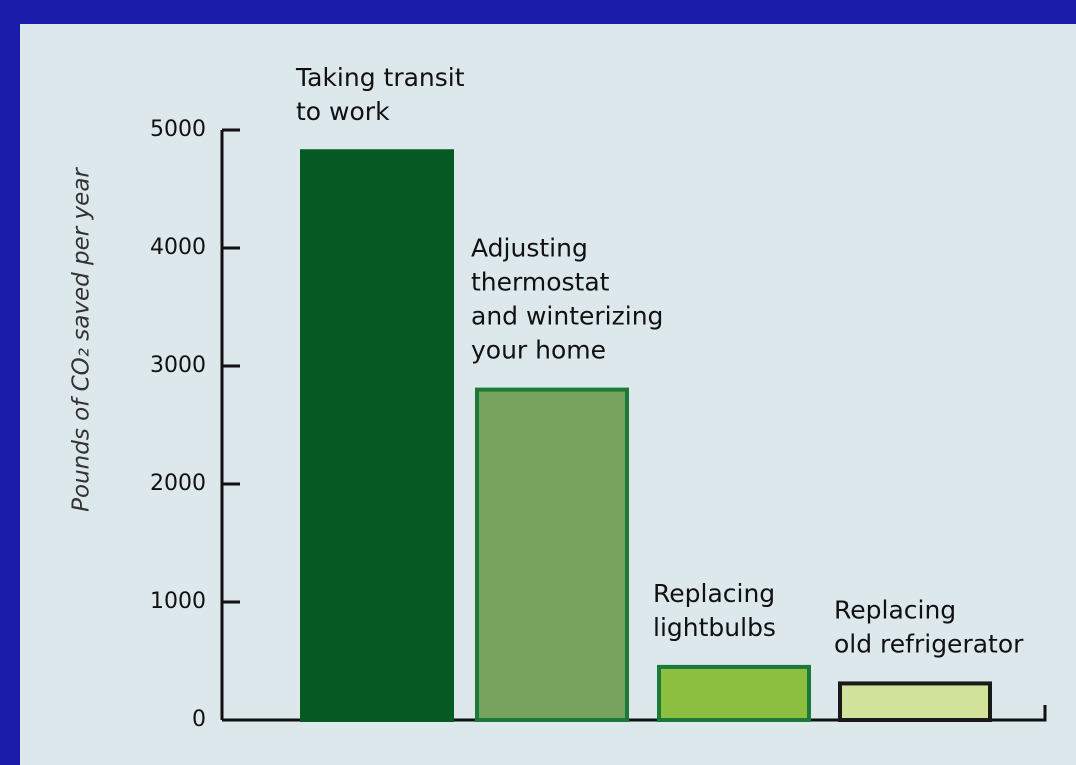 The height and width of the screenshot is (765, 1076). I want to click on category-label-line: Taking transit, so click(380, 77).